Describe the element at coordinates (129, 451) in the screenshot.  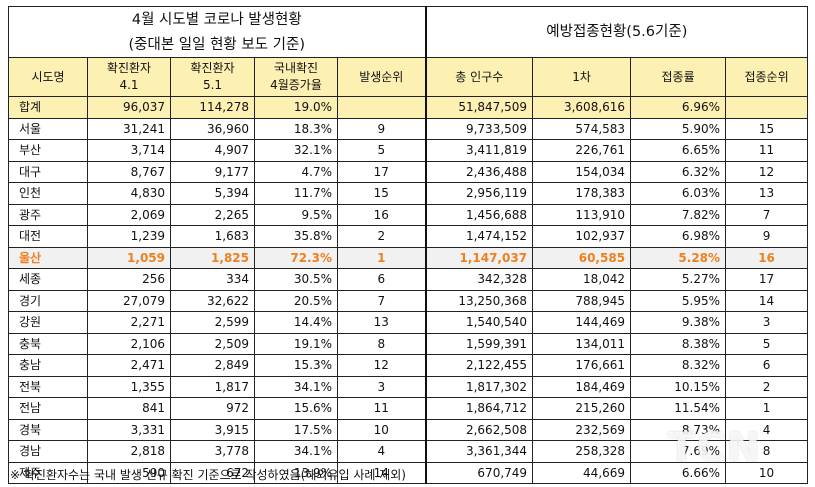
I see `cell-c41: 2,818` at that location.